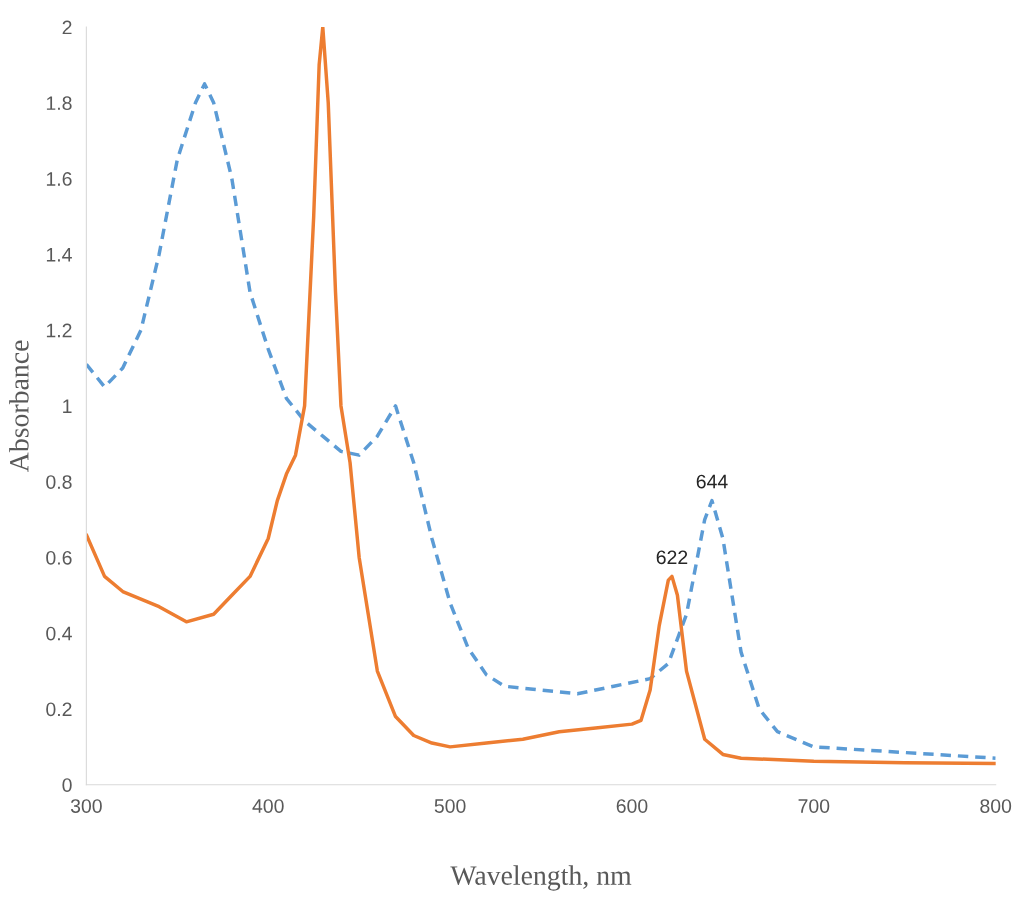 This screenshot has height=902, width=1016. What do you see at coordinates (59, 557) in the screenshot?
I see `y-tick-label: 0.6` at bounding box center [59, 557].